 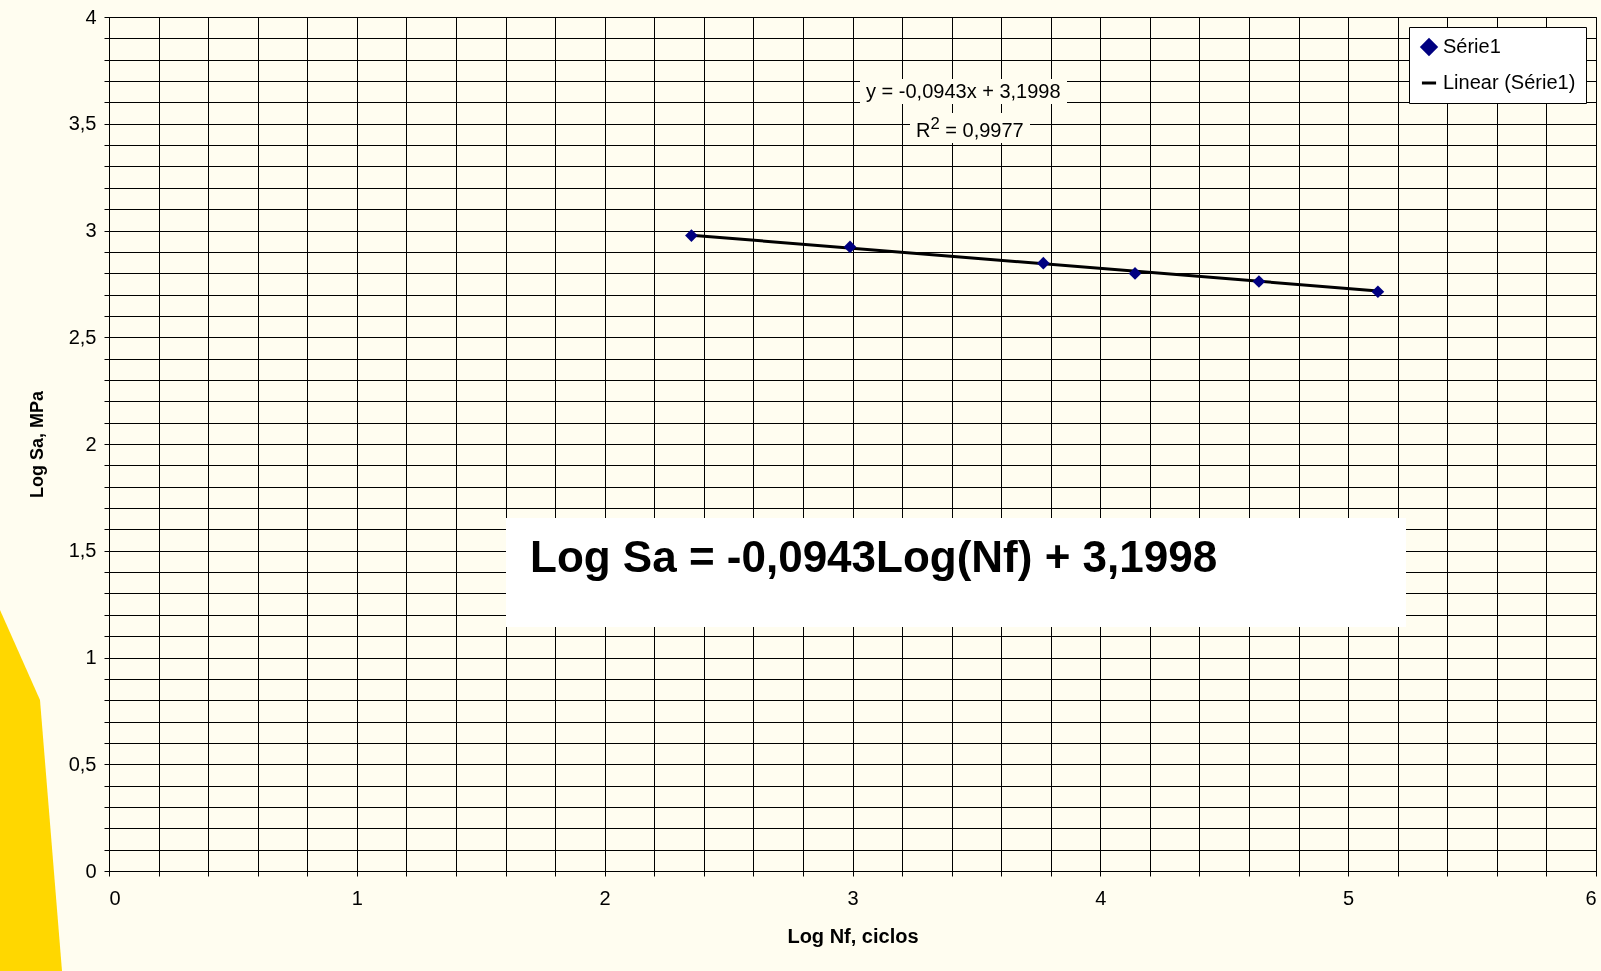 What do you see at coordinates (91, 230) in the screenshot?
I see `y-tick-label: 3` at bounding box center [91, 230].